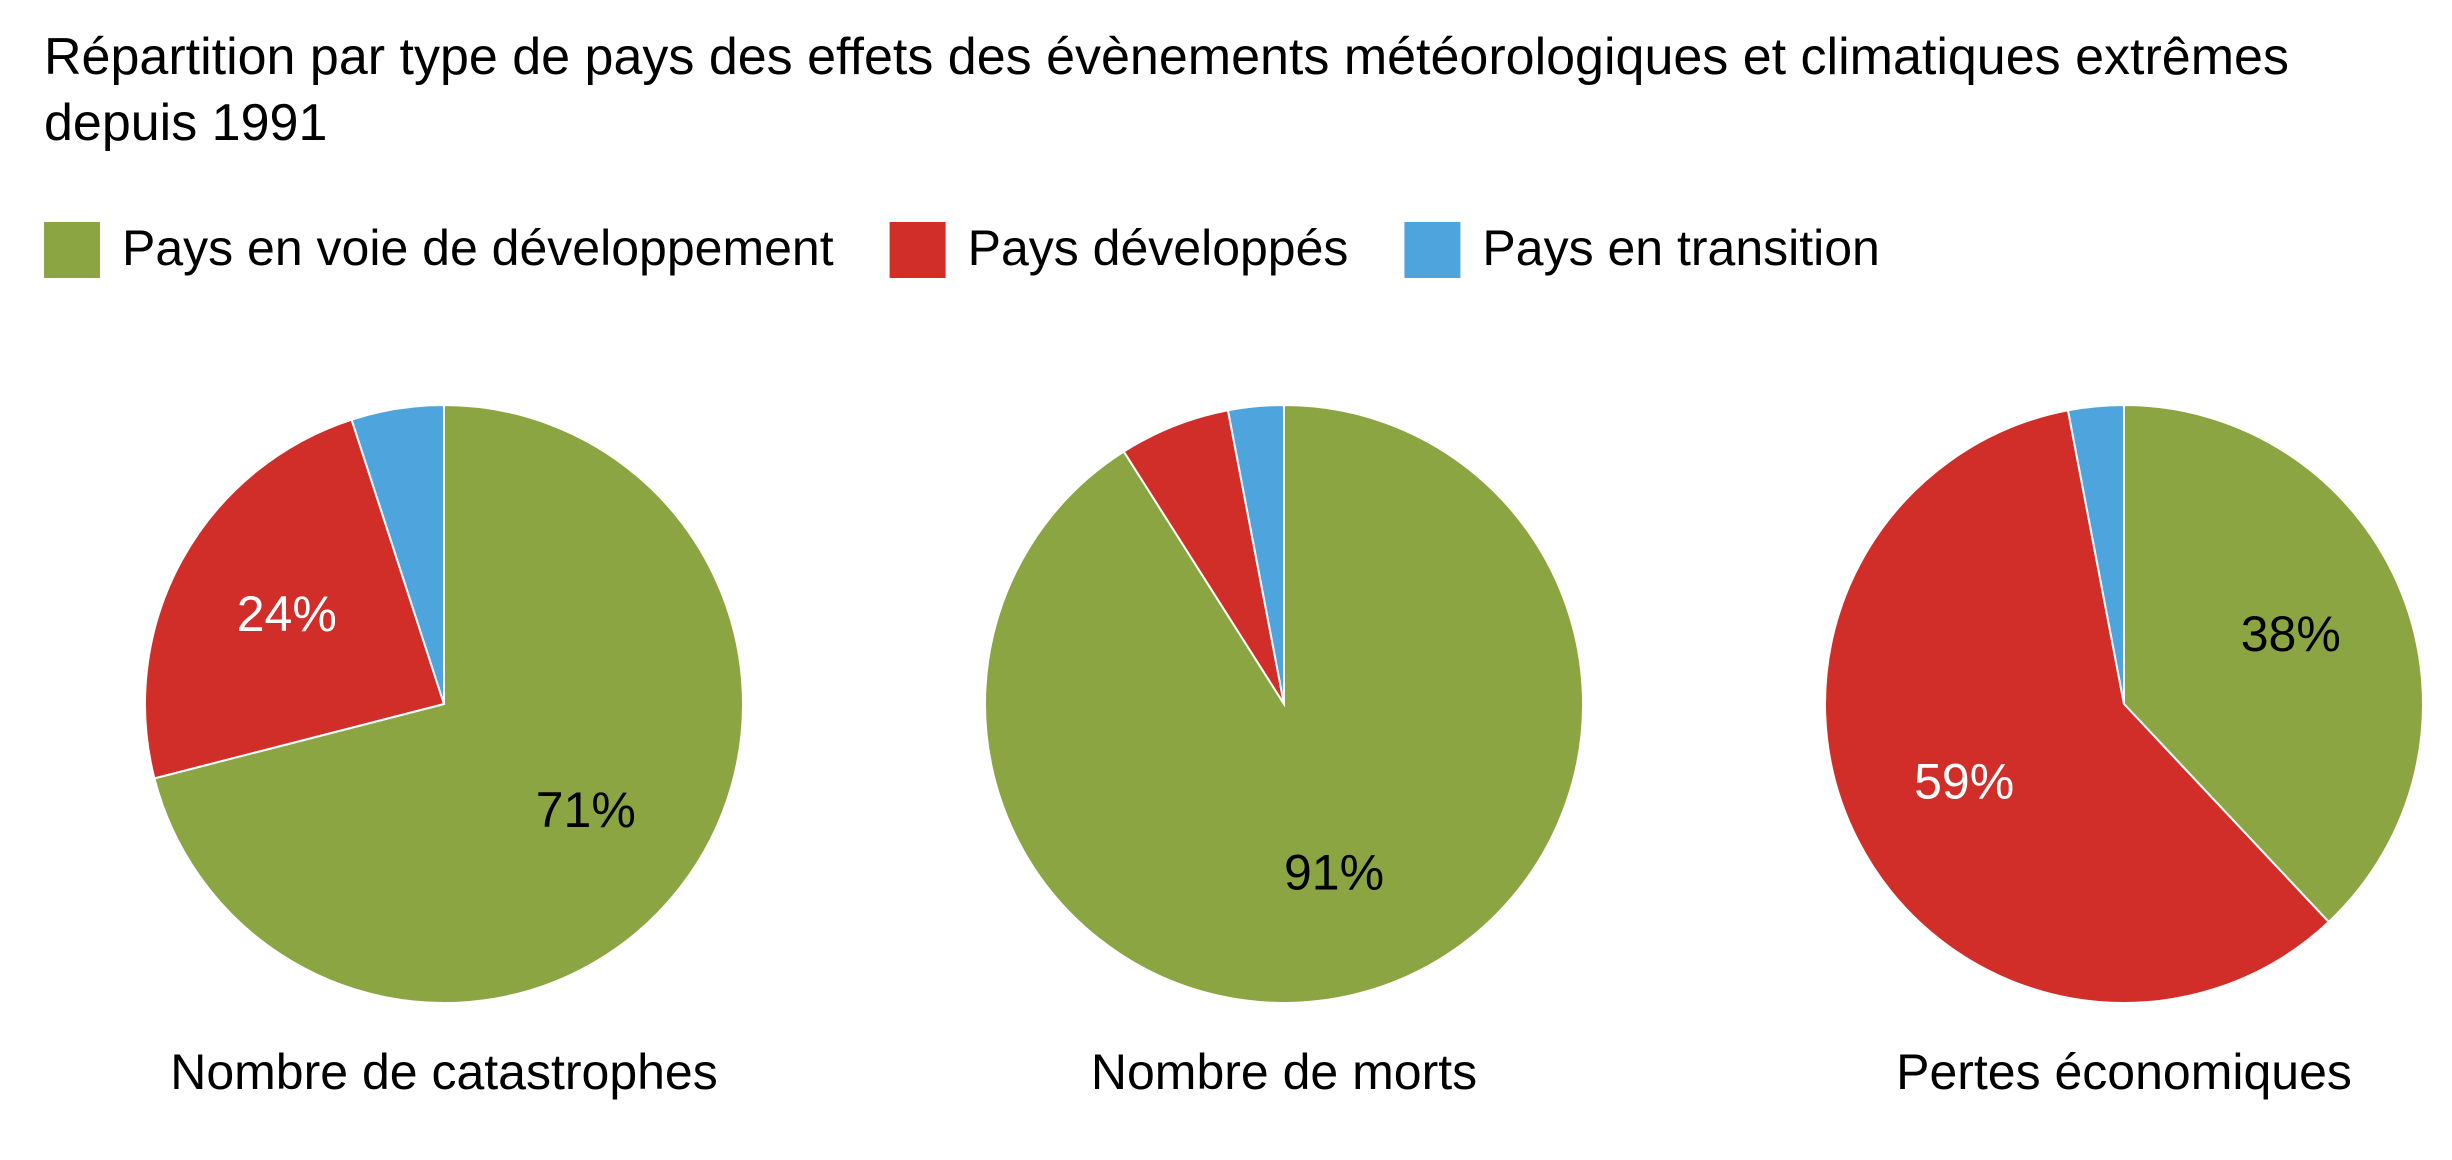 This screenshot has width=2452, height=1160. I want to click on legend-label: Pays développés, so click(1158, 248).